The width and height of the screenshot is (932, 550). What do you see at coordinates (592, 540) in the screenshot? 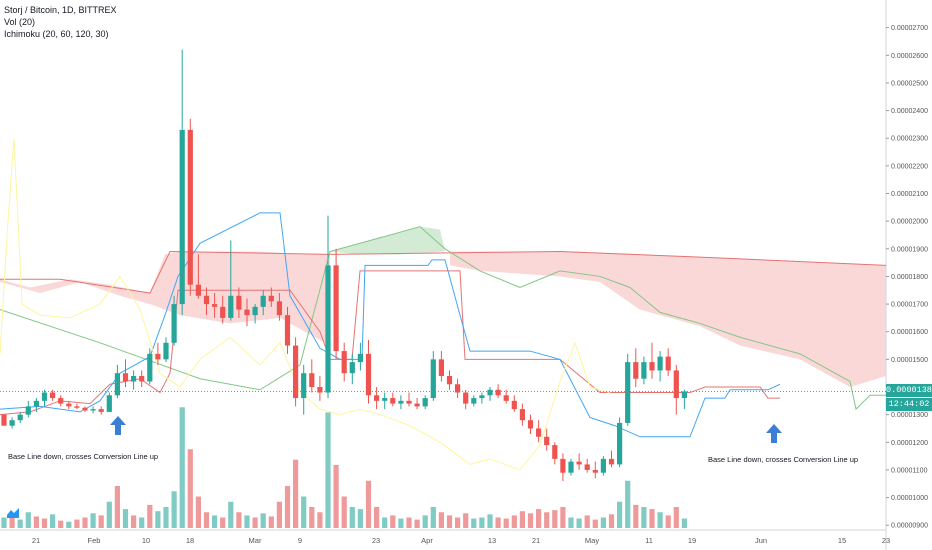
I see `x-tick-label: May` at bounding box center [592, 540].